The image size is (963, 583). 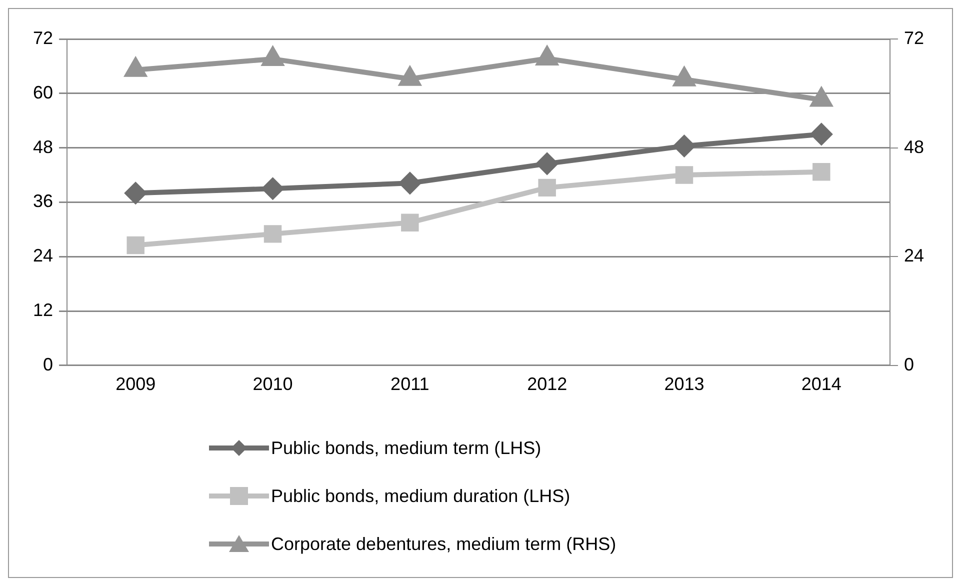 What do you see at coordinates (914, 256) in the screenshot?
I see `y2-tick-label: 24` at bounding box center [914, 256].